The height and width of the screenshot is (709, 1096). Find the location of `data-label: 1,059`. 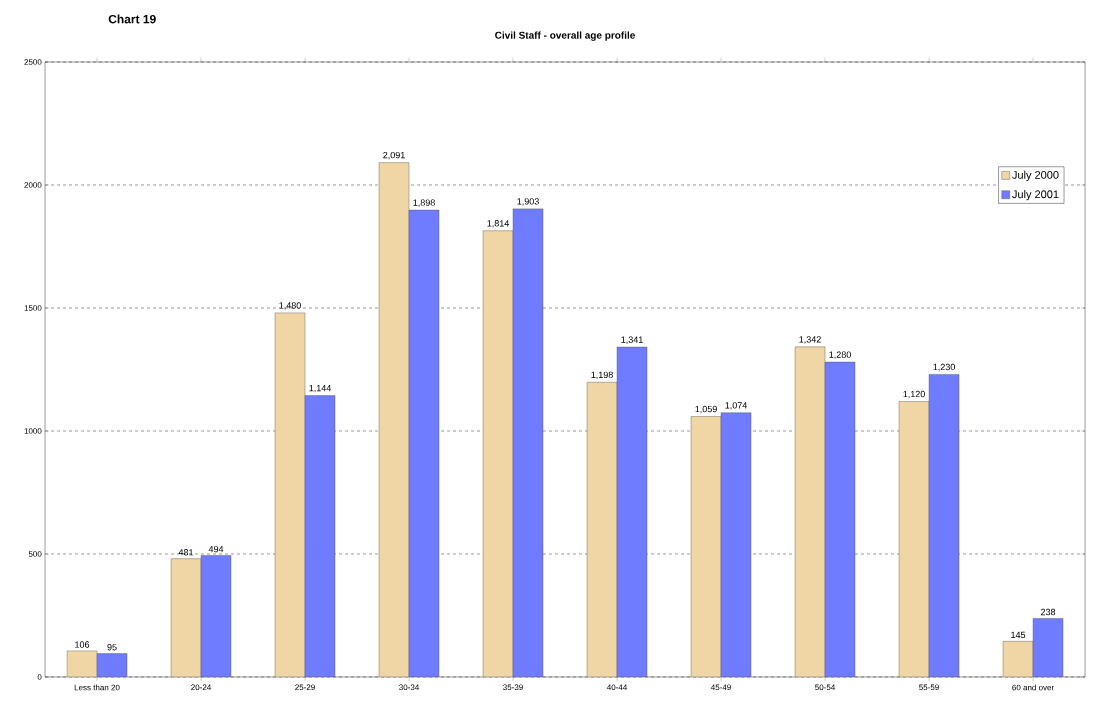

data-label: 1,059 is located at coordinates (706, 409).